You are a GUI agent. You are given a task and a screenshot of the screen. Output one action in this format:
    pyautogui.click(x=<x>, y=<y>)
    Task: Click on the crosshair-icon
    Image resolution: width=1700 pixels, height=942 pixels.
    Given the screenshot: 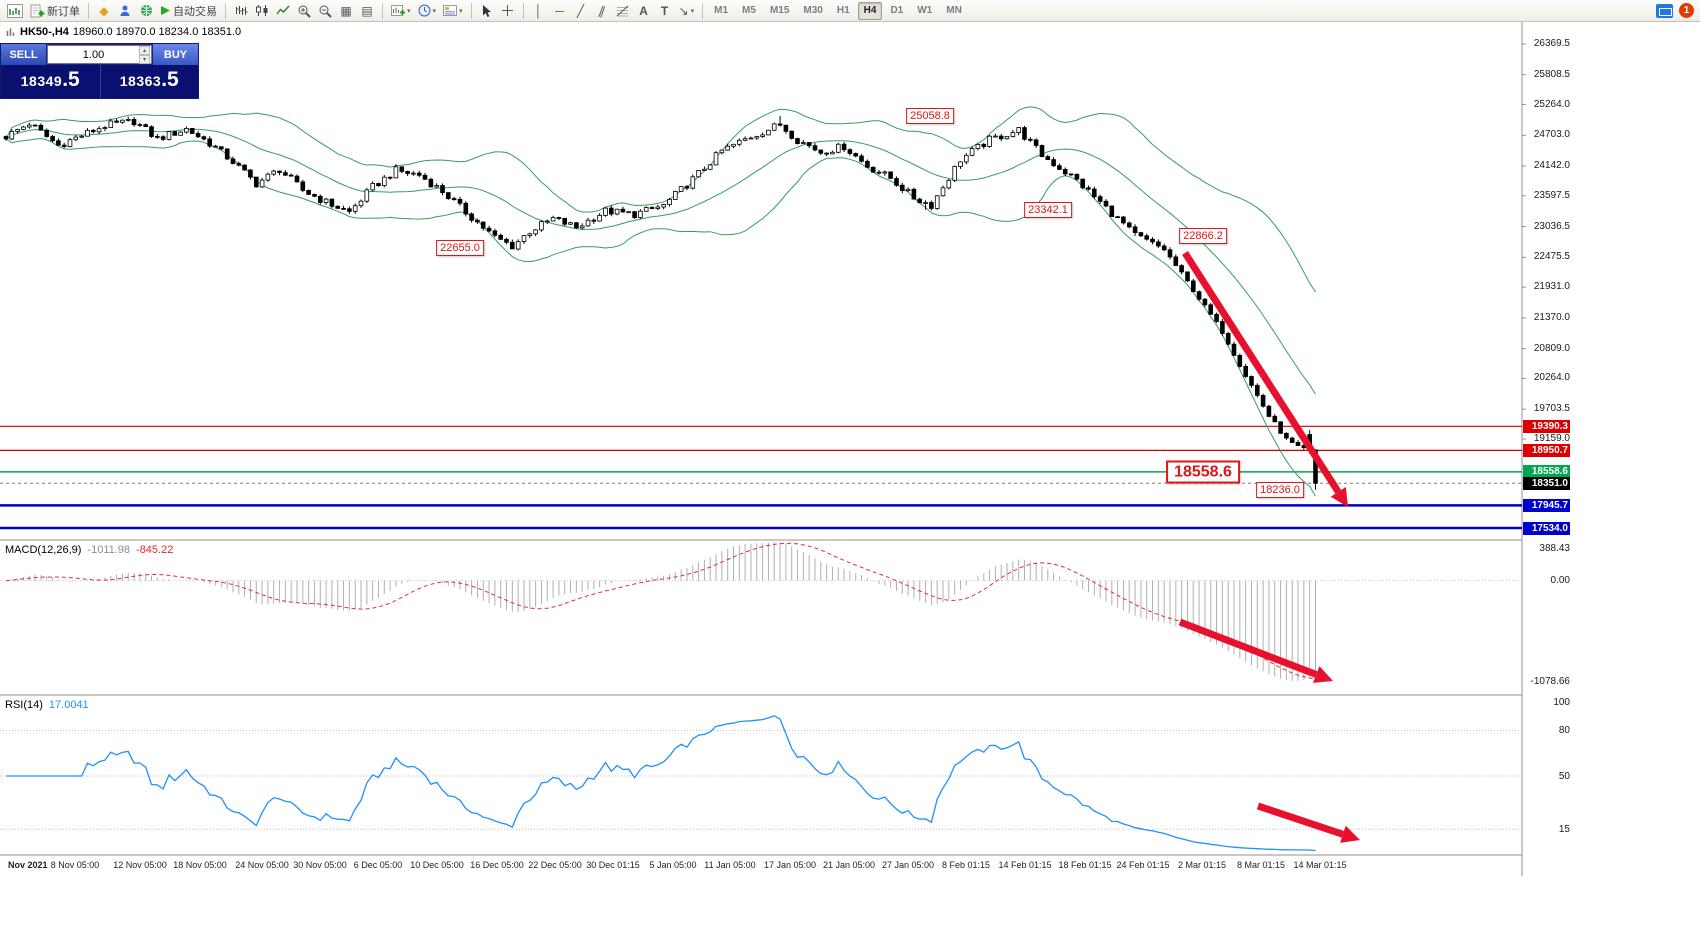 What is the action you would take?
    pyautogui.click(x=508, y=10)
    